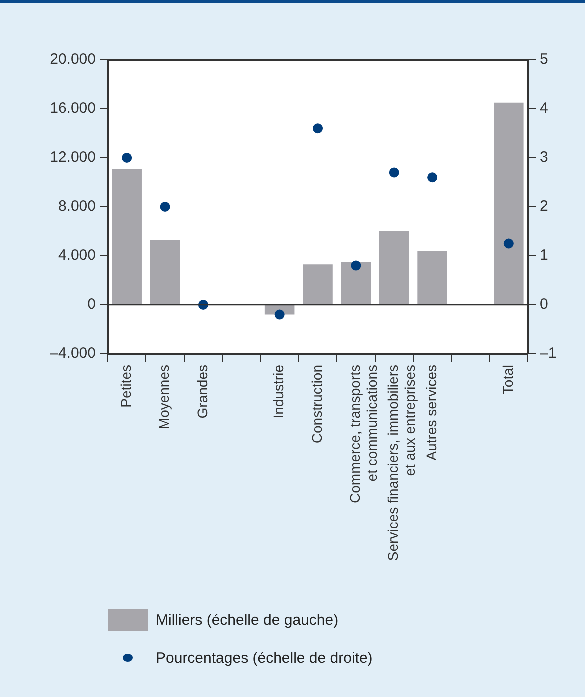 This screenshot has height=697, width=585. I want to click on x-tick-label: Grandes, so click(202, 392).